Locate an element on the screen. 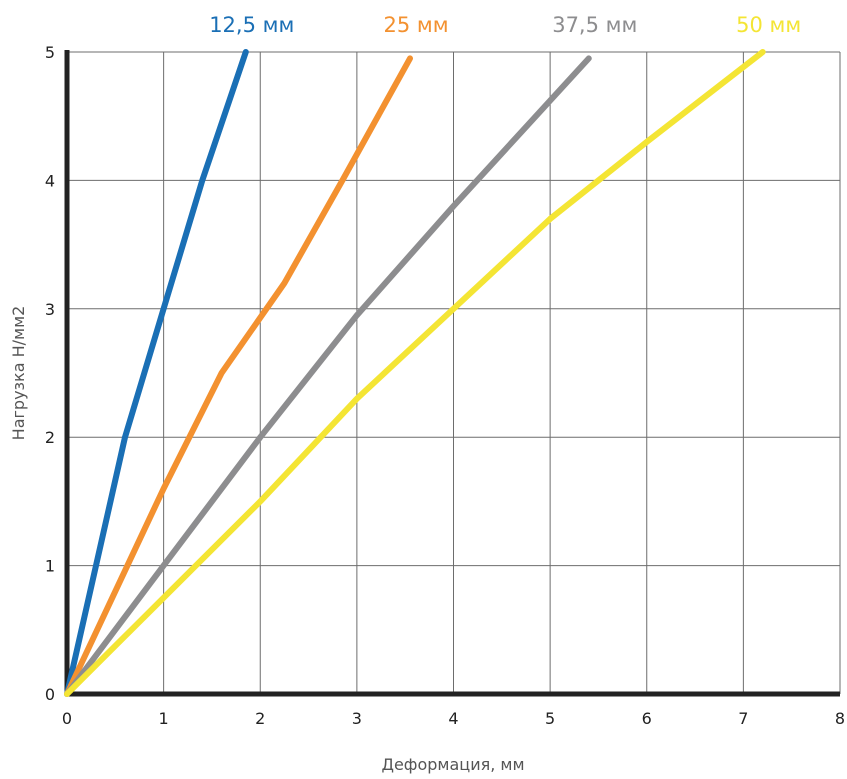  y-tick-label: 2 is located at coordinates (50, 437).